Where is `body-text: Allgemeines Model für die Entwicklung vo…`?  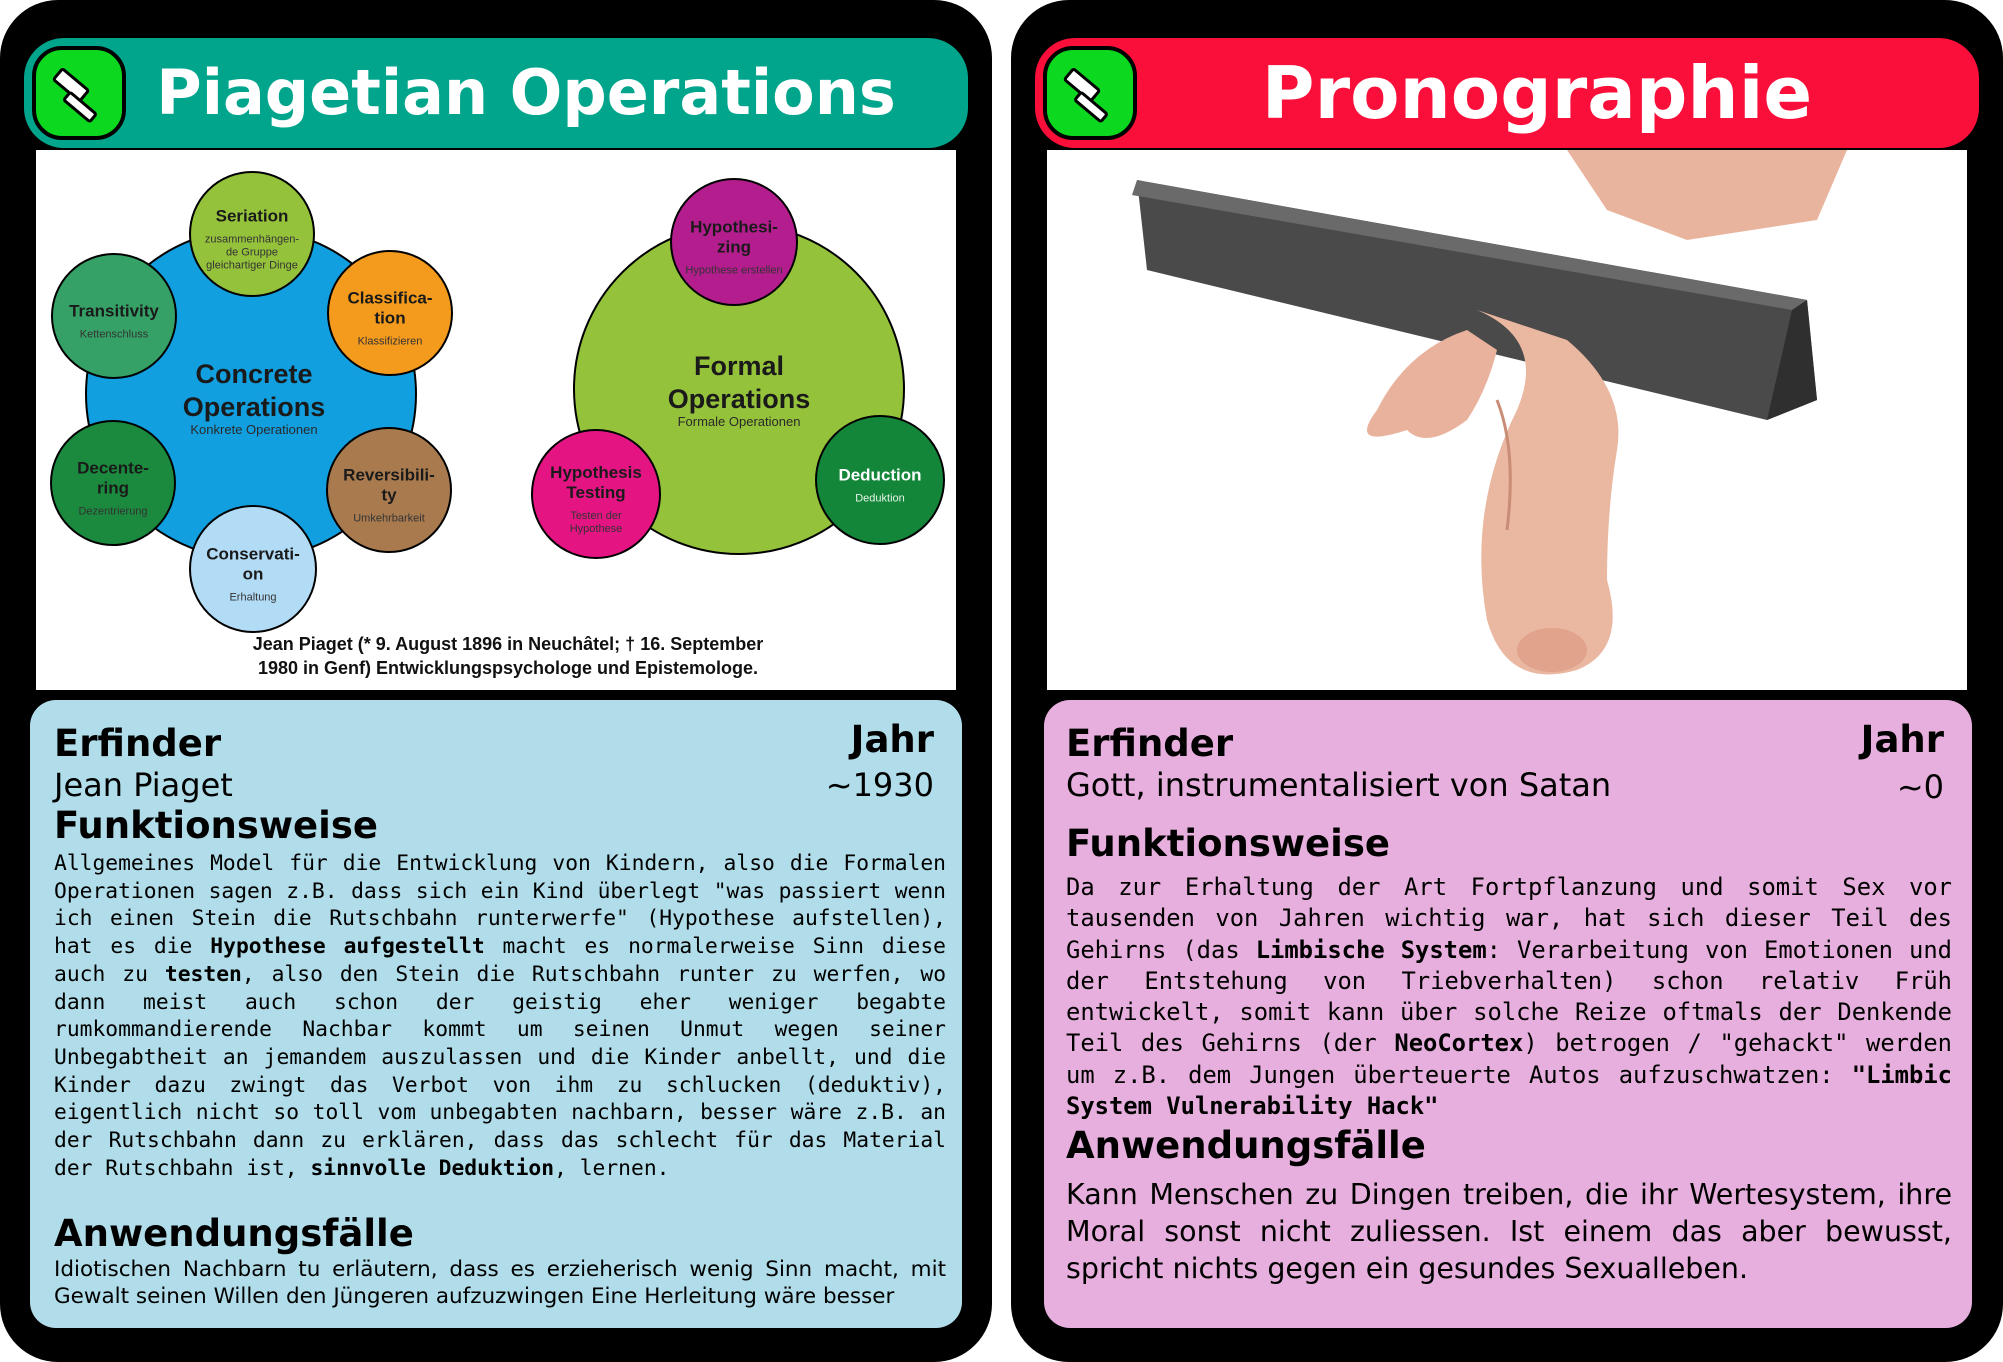
body-text: Allgemeines Model für die Entwicklung vo… is located at coordinates (500, 905).